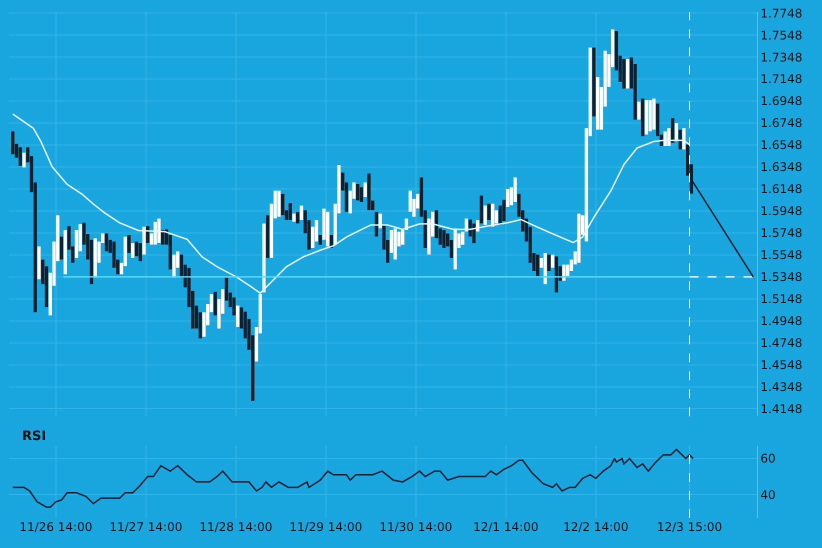 This screenshot has width=822, height=548. Describe the element at coordinates (781, 145) in the screenshot. I see `y-tick-label: 1.6548` at that location.